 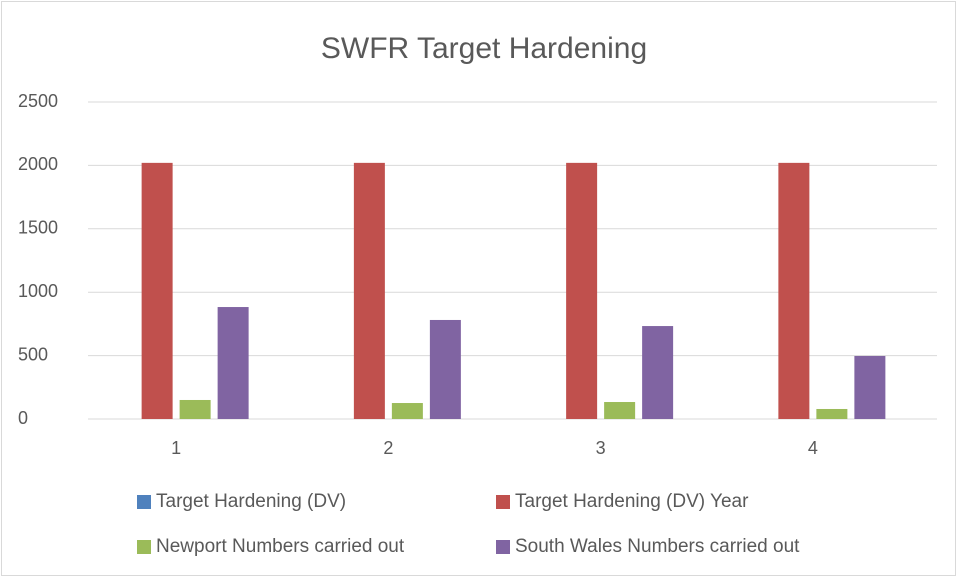 What do you see at coordinates (23, 418) in the screenshot?
I see `y-tick-label: 0` at bounding box center [23, 418].